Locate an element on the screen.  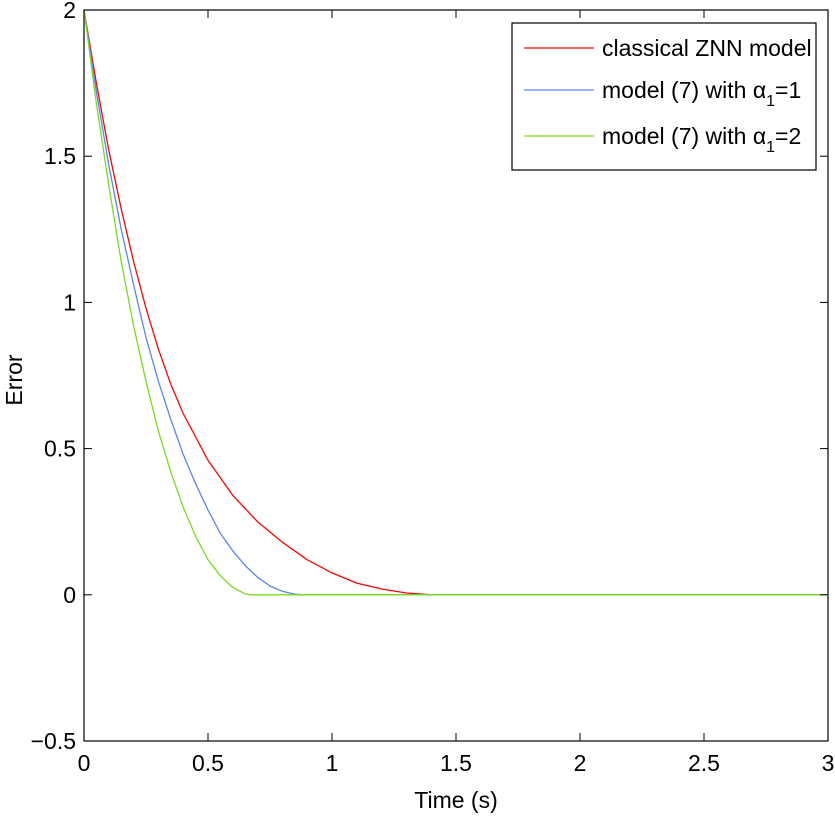
x-tick-label: 0.5 is located at coordinates (208, 763).